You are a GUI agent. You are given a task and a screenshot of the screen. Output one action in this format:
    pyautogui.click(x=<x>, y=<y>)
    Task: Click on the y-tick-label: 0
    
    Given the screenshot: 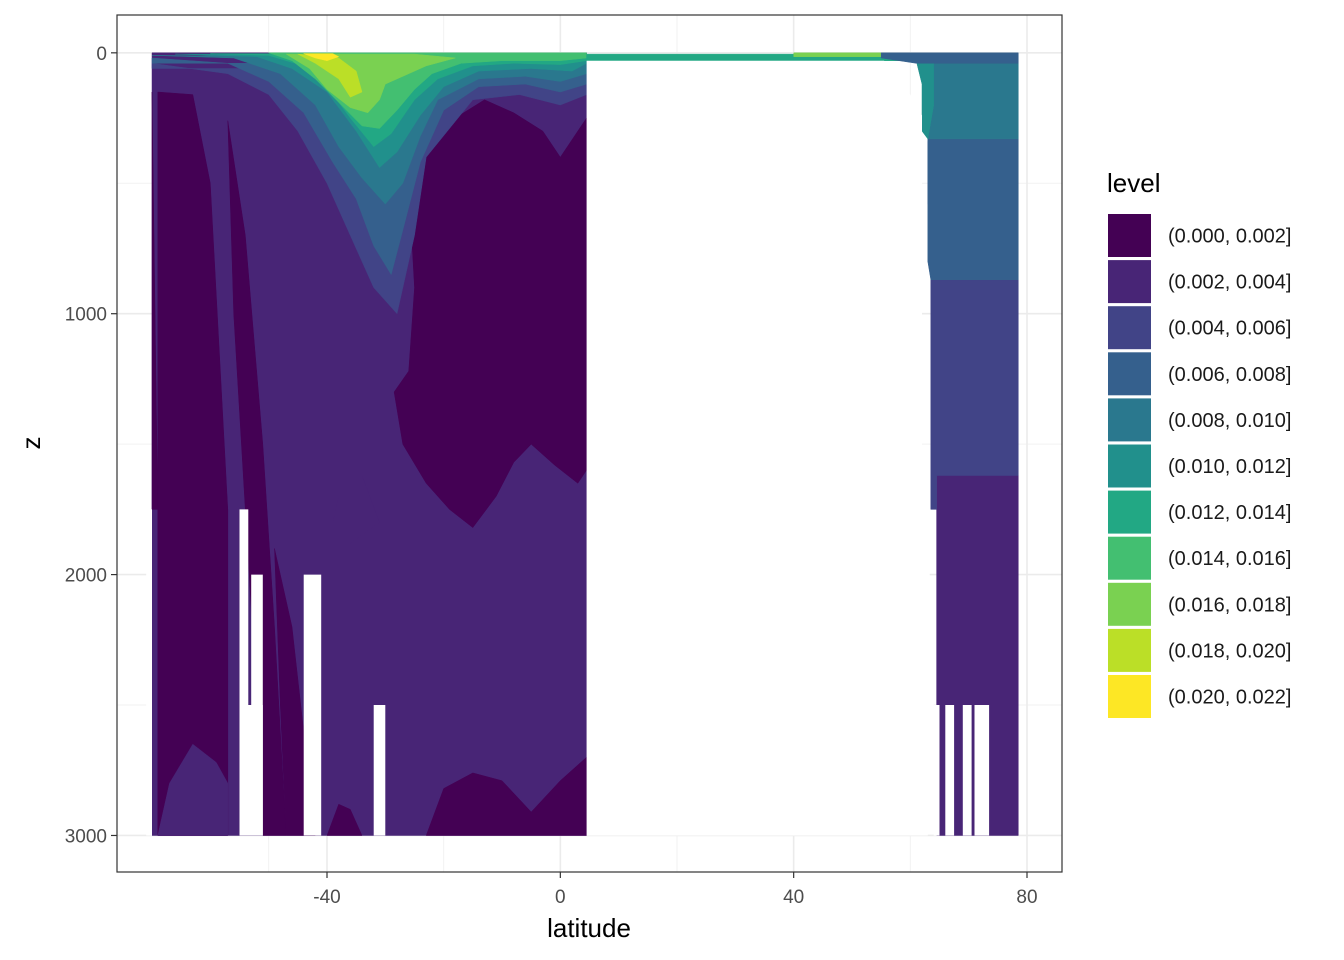 What is the action you would take?
    pyautogui.click(x=101, y=54)
    